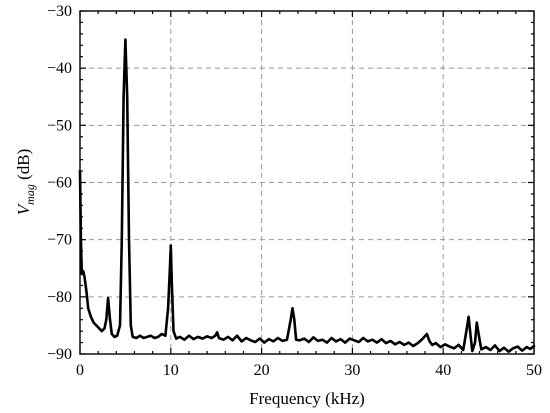 This screenshot has height=413, width=550. I want to click on y-axis-label: Vmag (dB), so click(25, 182).